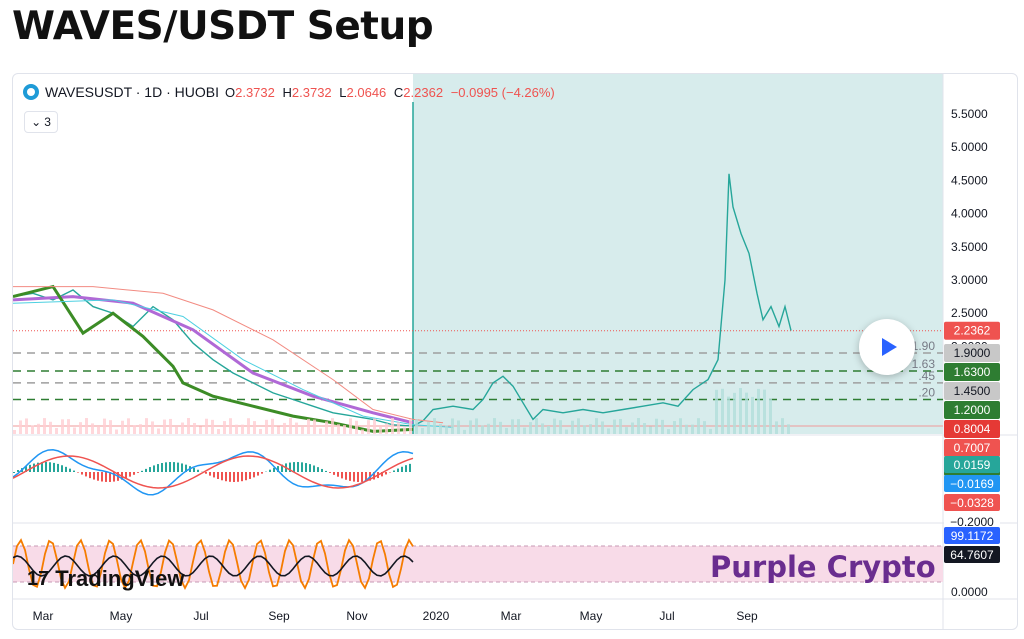 Image resolution: width=1024 pixels, height=639 pixels. What do you see at coordinates (926, 393) in the screenshot?
I see `level-label: .20` at bounding box center [926, 393].